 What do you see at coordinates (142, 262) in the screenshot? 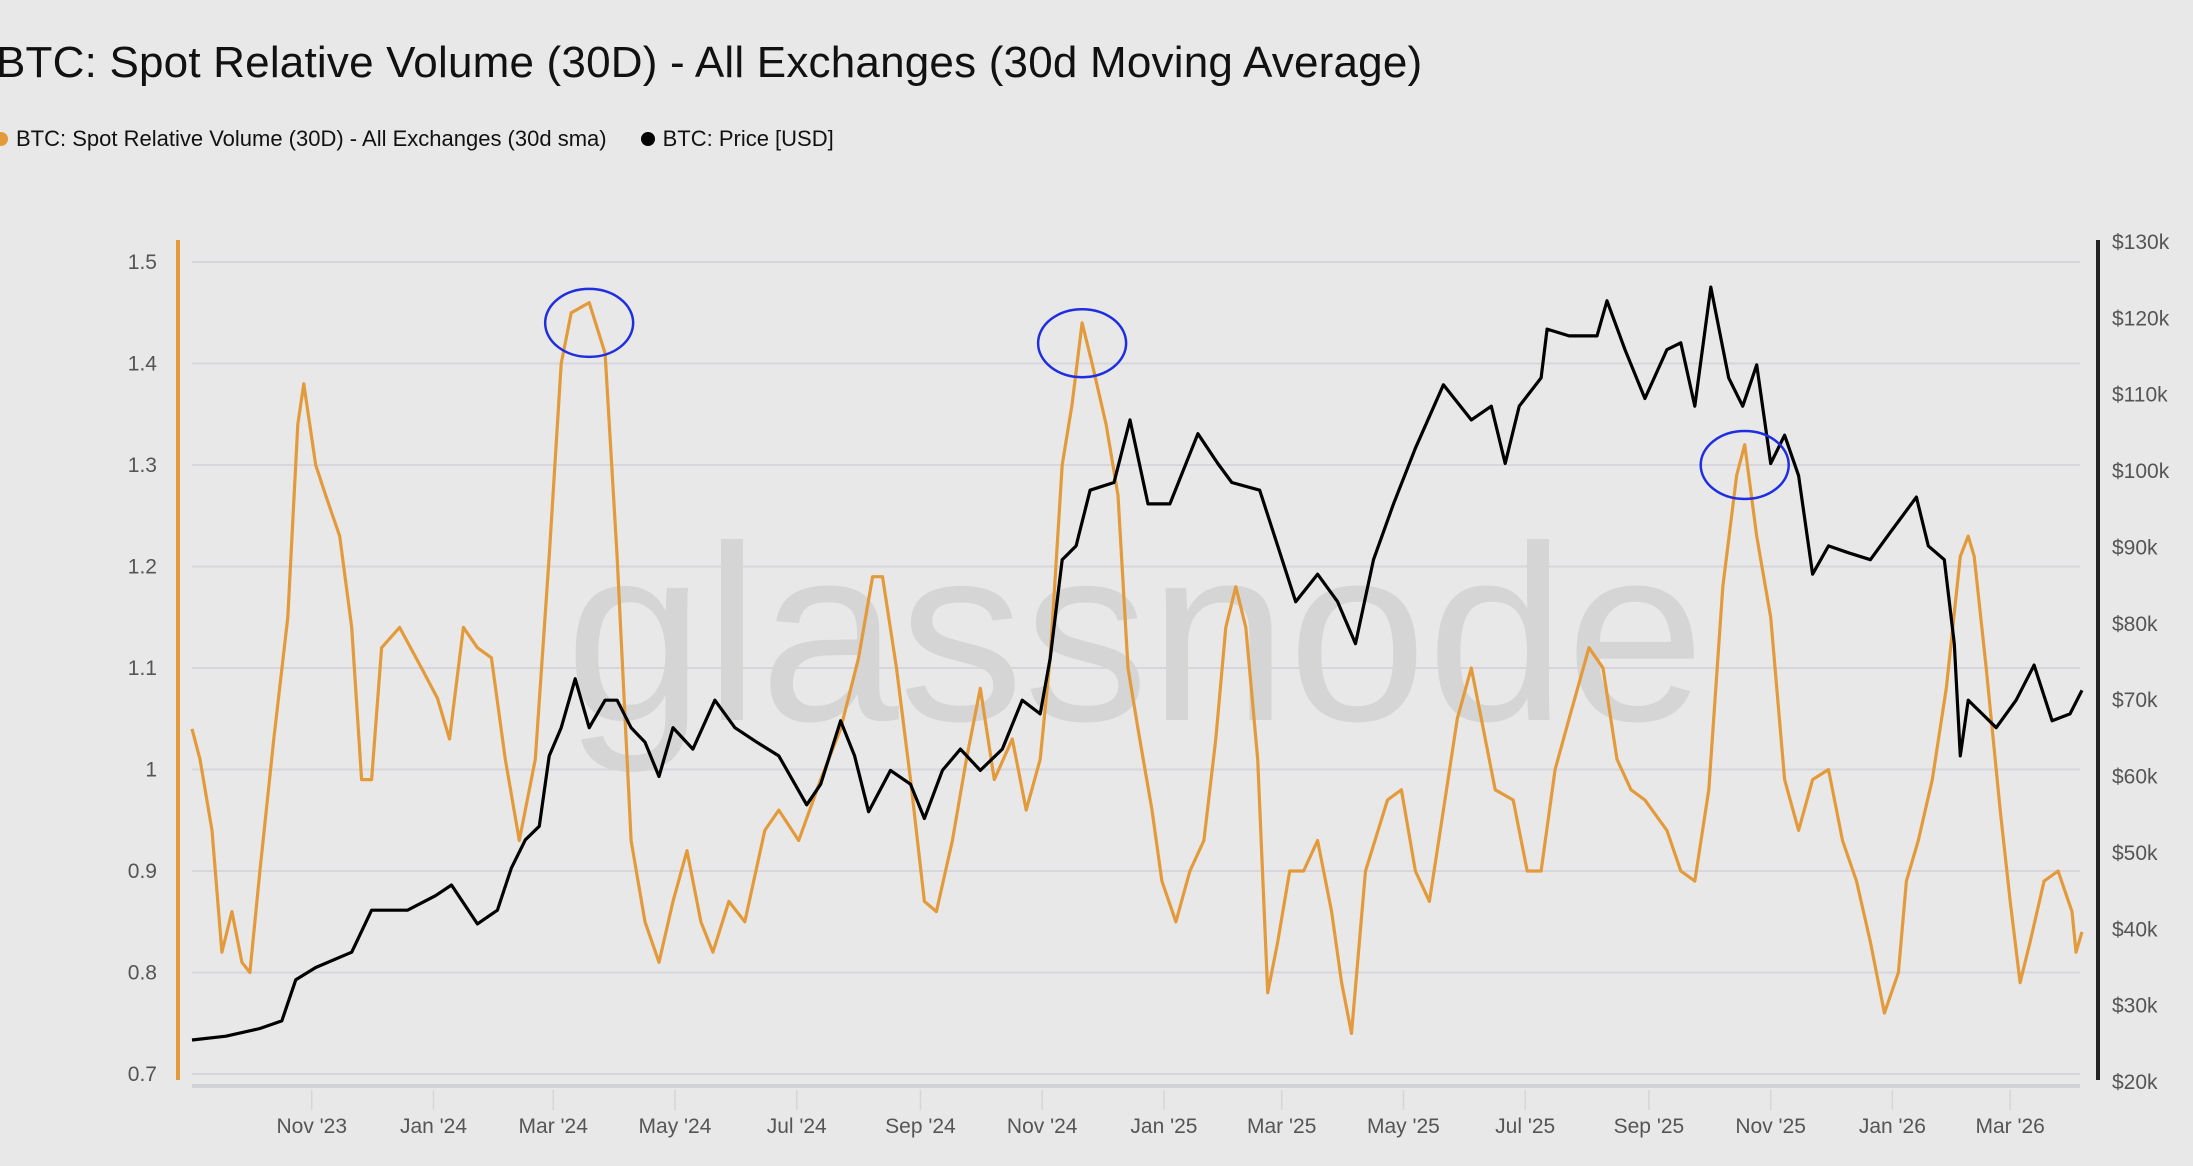
I see `y-left-tick-label: 1.5` at bounding box center [142, 262].